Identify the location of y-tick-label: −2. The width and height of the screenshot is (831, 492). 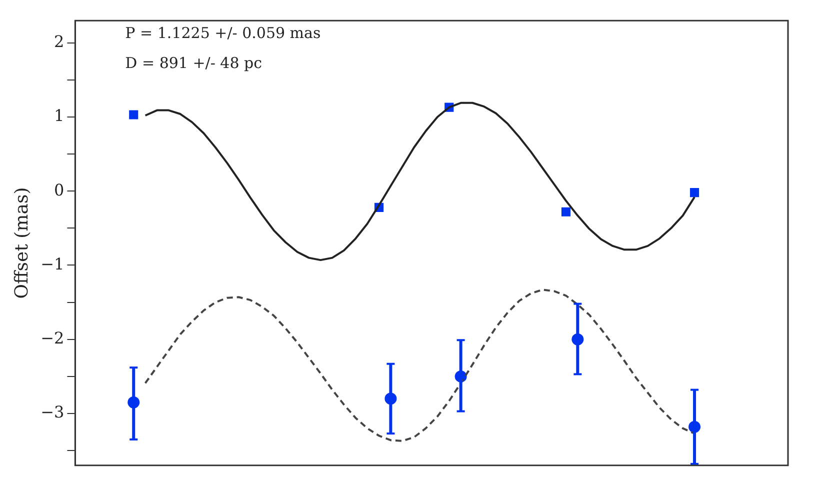
(52, 338).